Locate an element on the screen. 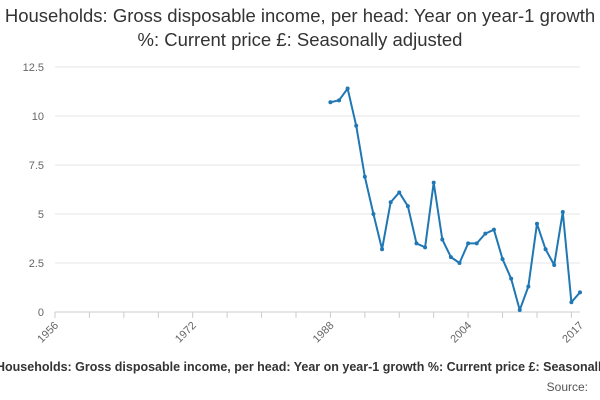  axes is located at coordinates (317, 314).